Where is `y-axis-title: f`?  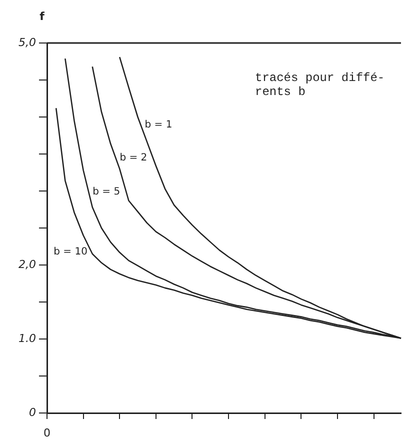
y-axis-title: f is located at coordinates (42, 16).